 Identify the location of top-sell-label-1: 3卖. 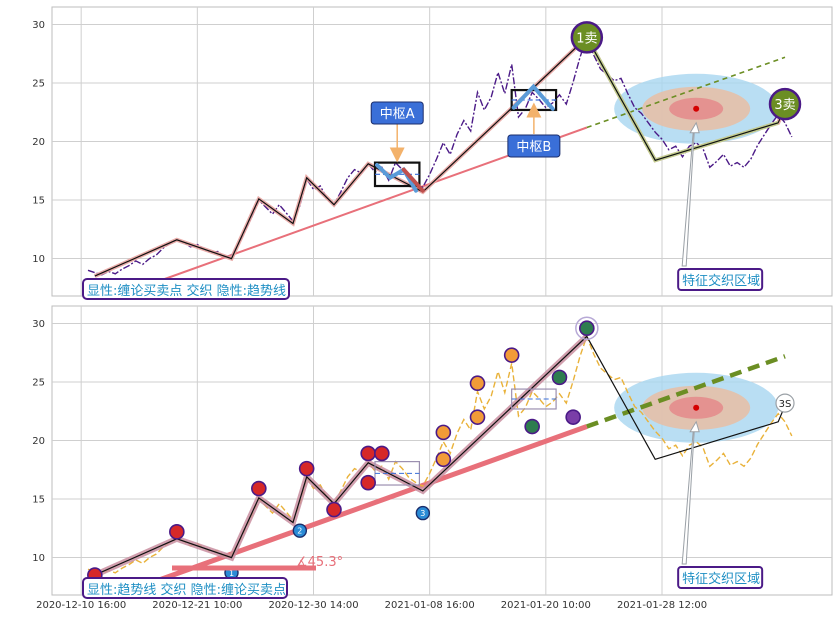
(784, 105).